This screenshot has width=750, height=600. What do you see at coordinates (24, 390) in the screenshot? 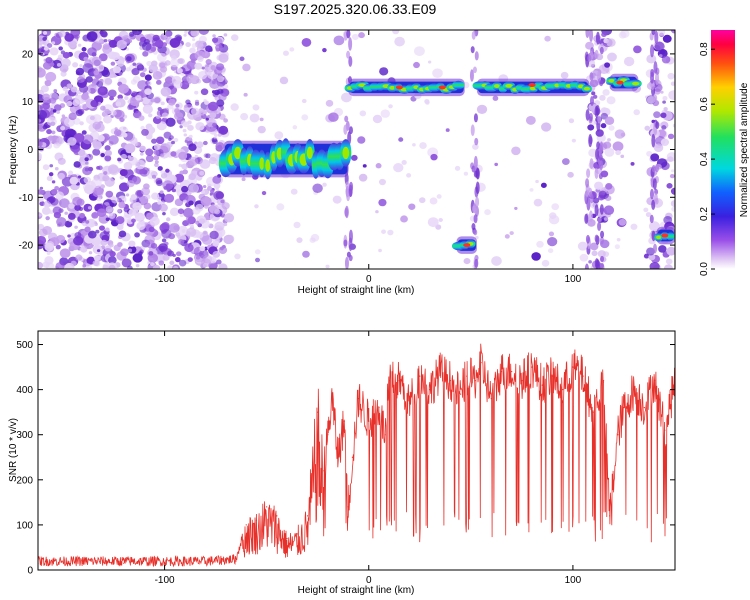
I see `y-tick-label: 400` at bounding box center [24, 390].